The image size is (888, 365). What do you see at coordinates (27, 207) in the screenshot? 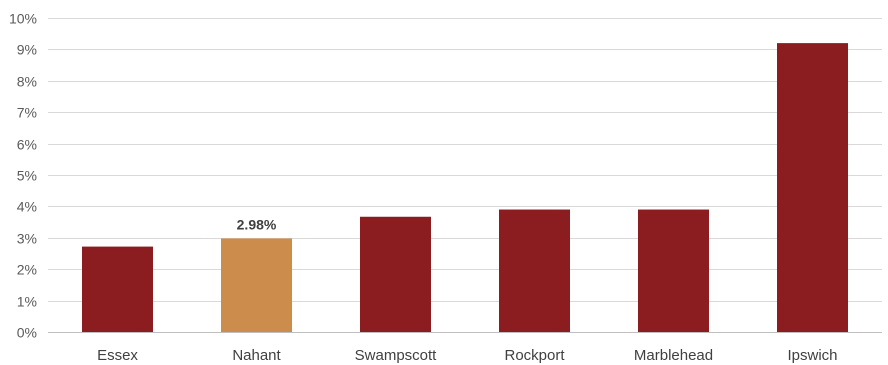
I see `y-tick-label: 4%` at bounding box center [27, 207].